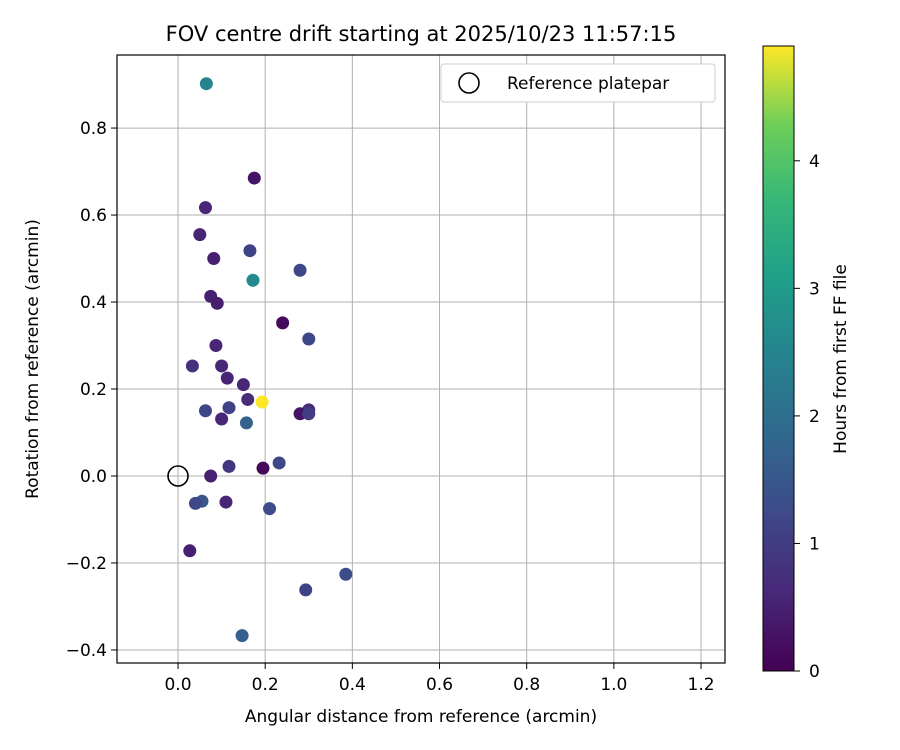  What do you see at coordinates (33, 359) in the screenshot?
I see `y-axis-label: Rotation from reference (arcmin)` at bounding box center [33, 359].